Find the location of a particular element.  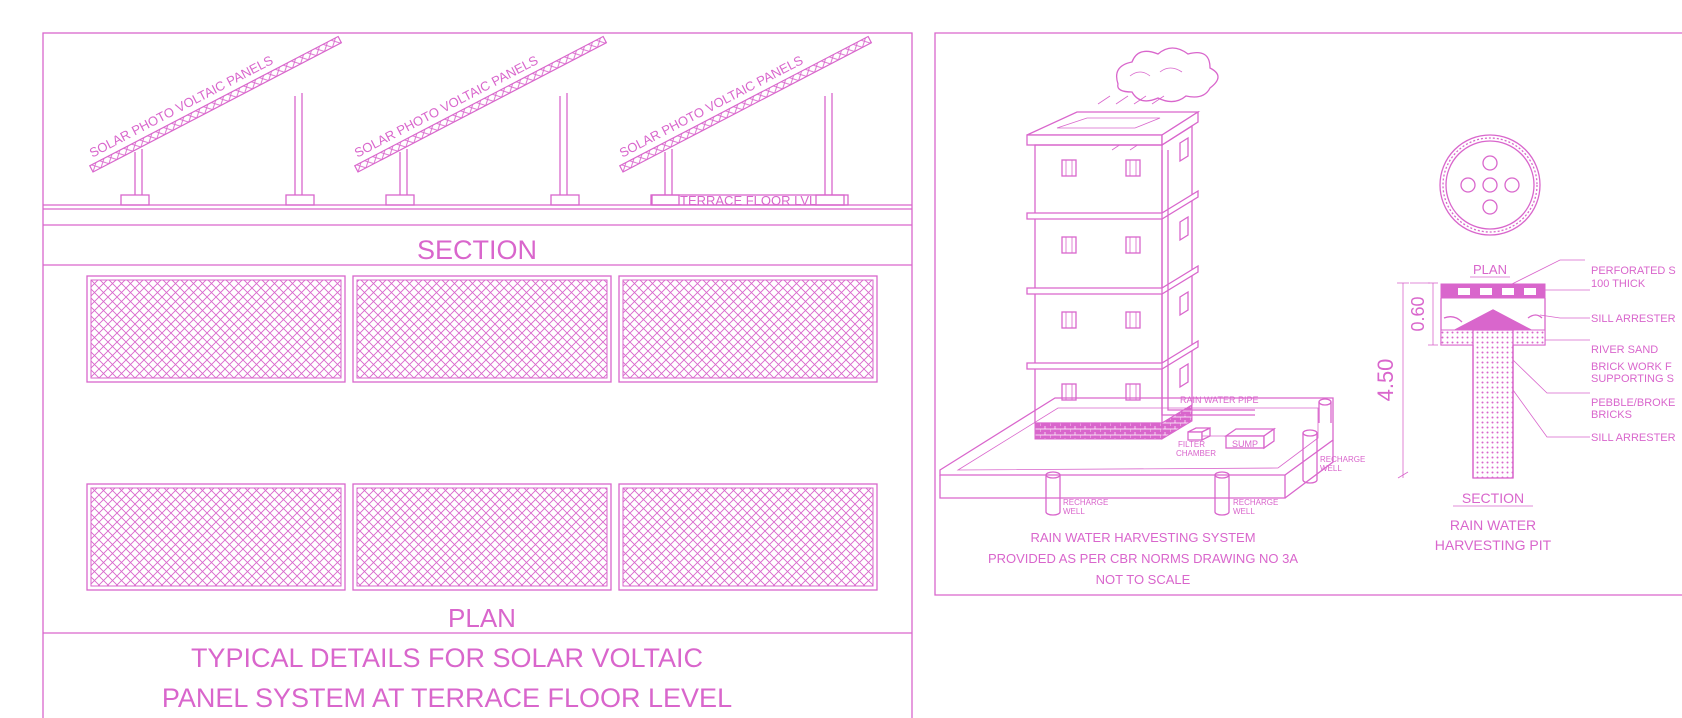

floor-slabs is located at coordinates (1112, 279).